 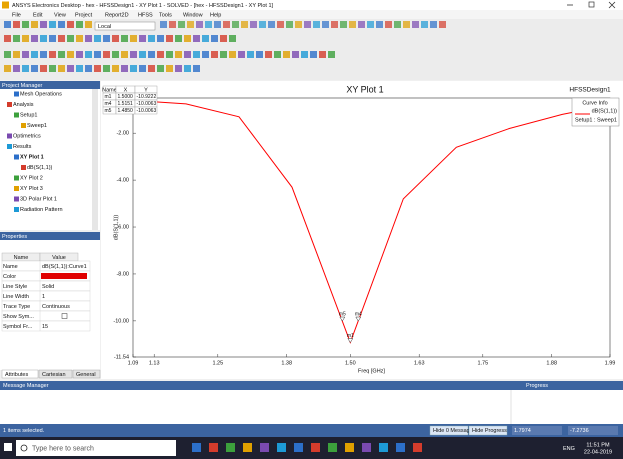 What do you see at coordinates (41, 94) in the screenshot?
I see `tree-item: Mesh Operations` at bounding box center [41, 94].